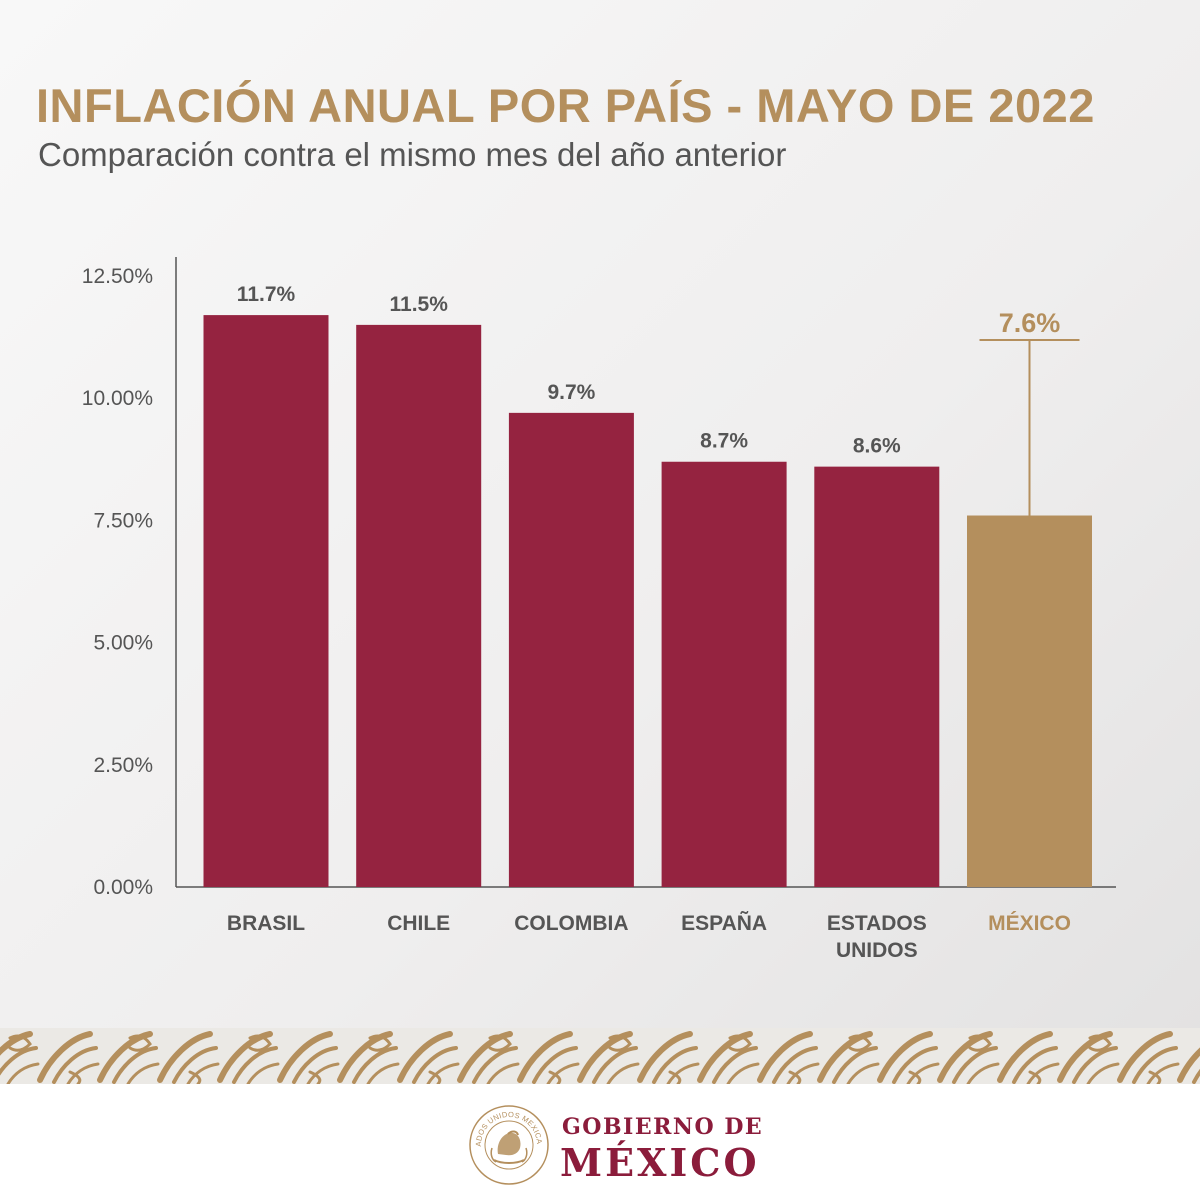  Describe the element at coordinates (266, 294) in the screenshot. I see `value-label: 11.7%` at that location.